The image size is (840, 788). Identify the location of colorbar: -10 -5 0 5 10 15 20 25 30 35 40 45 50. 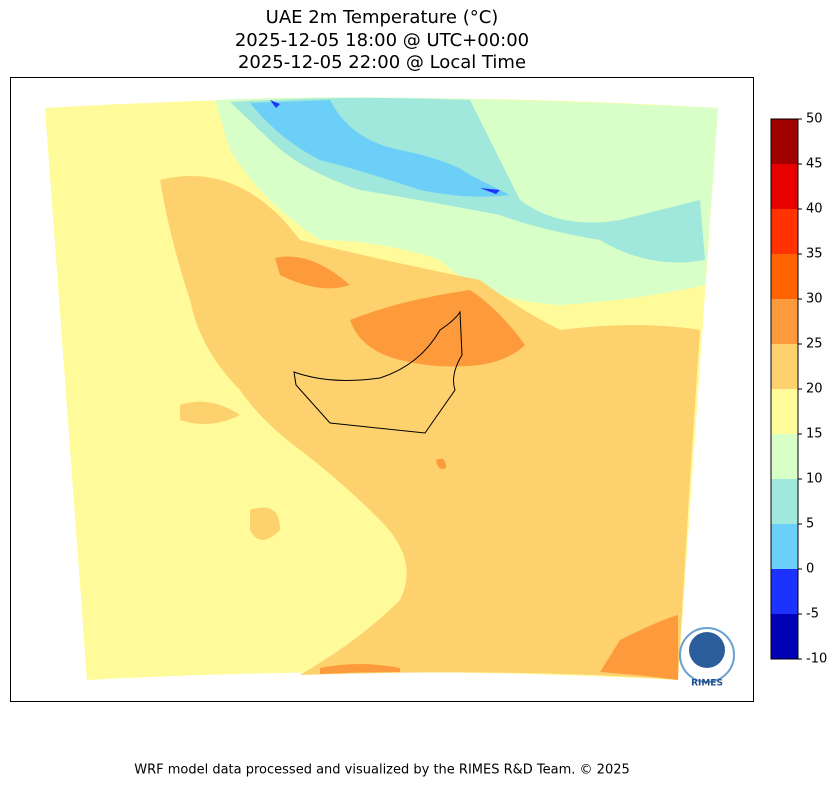
(798, 389).